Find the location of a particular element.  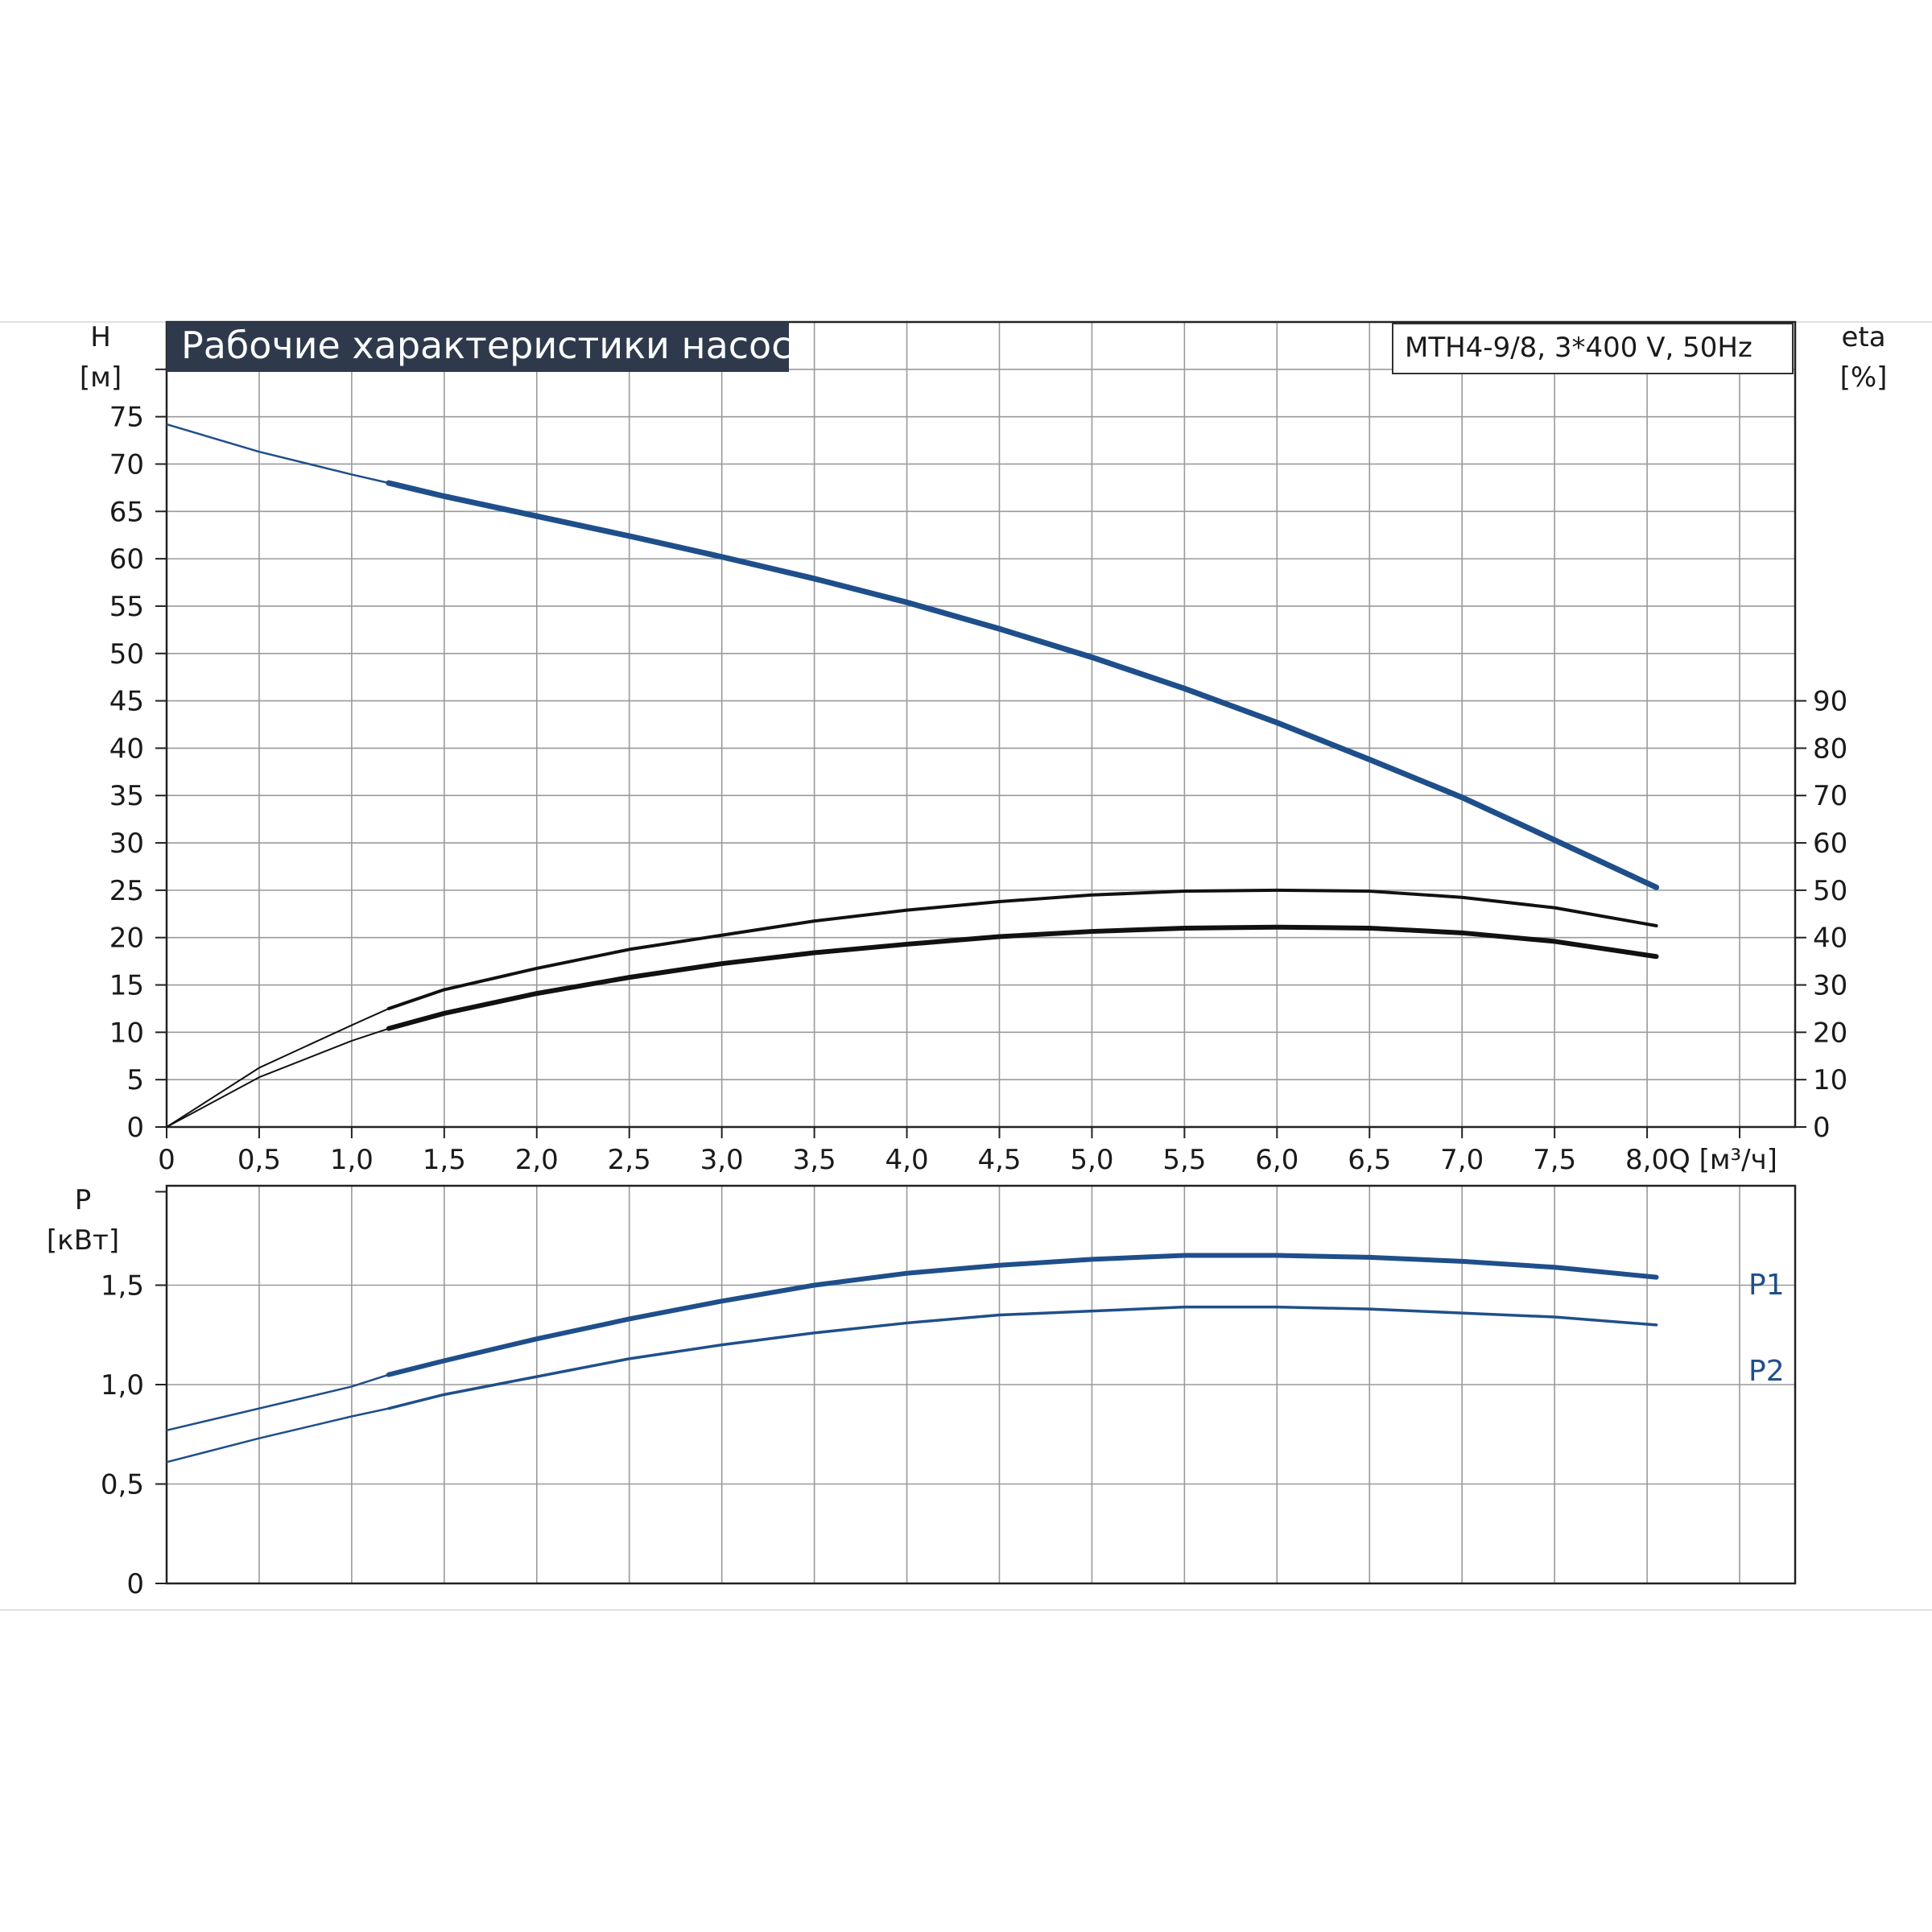

flow-tick-label: 0,5 is located at coordinates (259, 1160).